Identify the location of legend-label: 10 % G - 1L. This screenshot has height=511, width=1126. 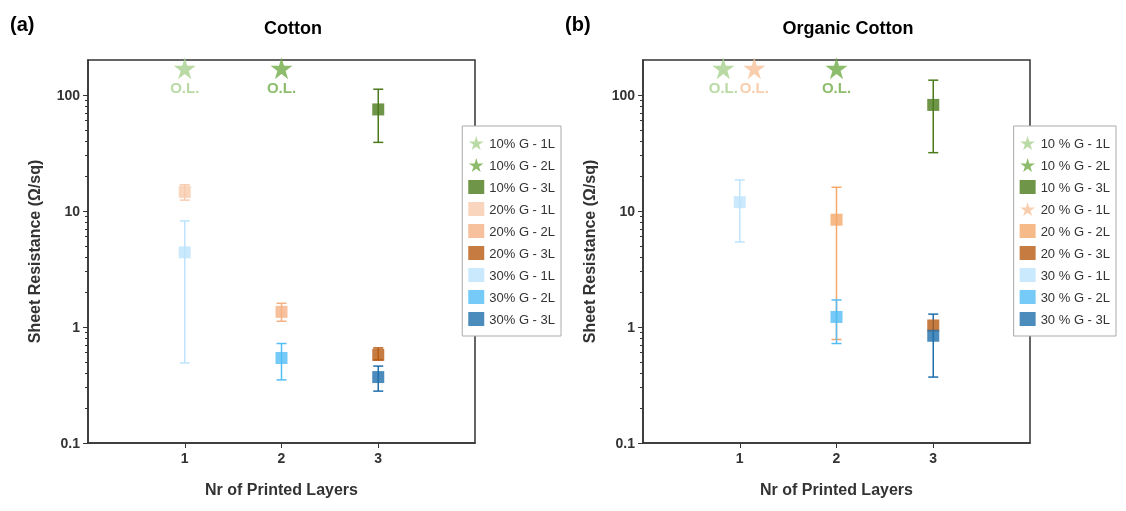
(1075, 143).